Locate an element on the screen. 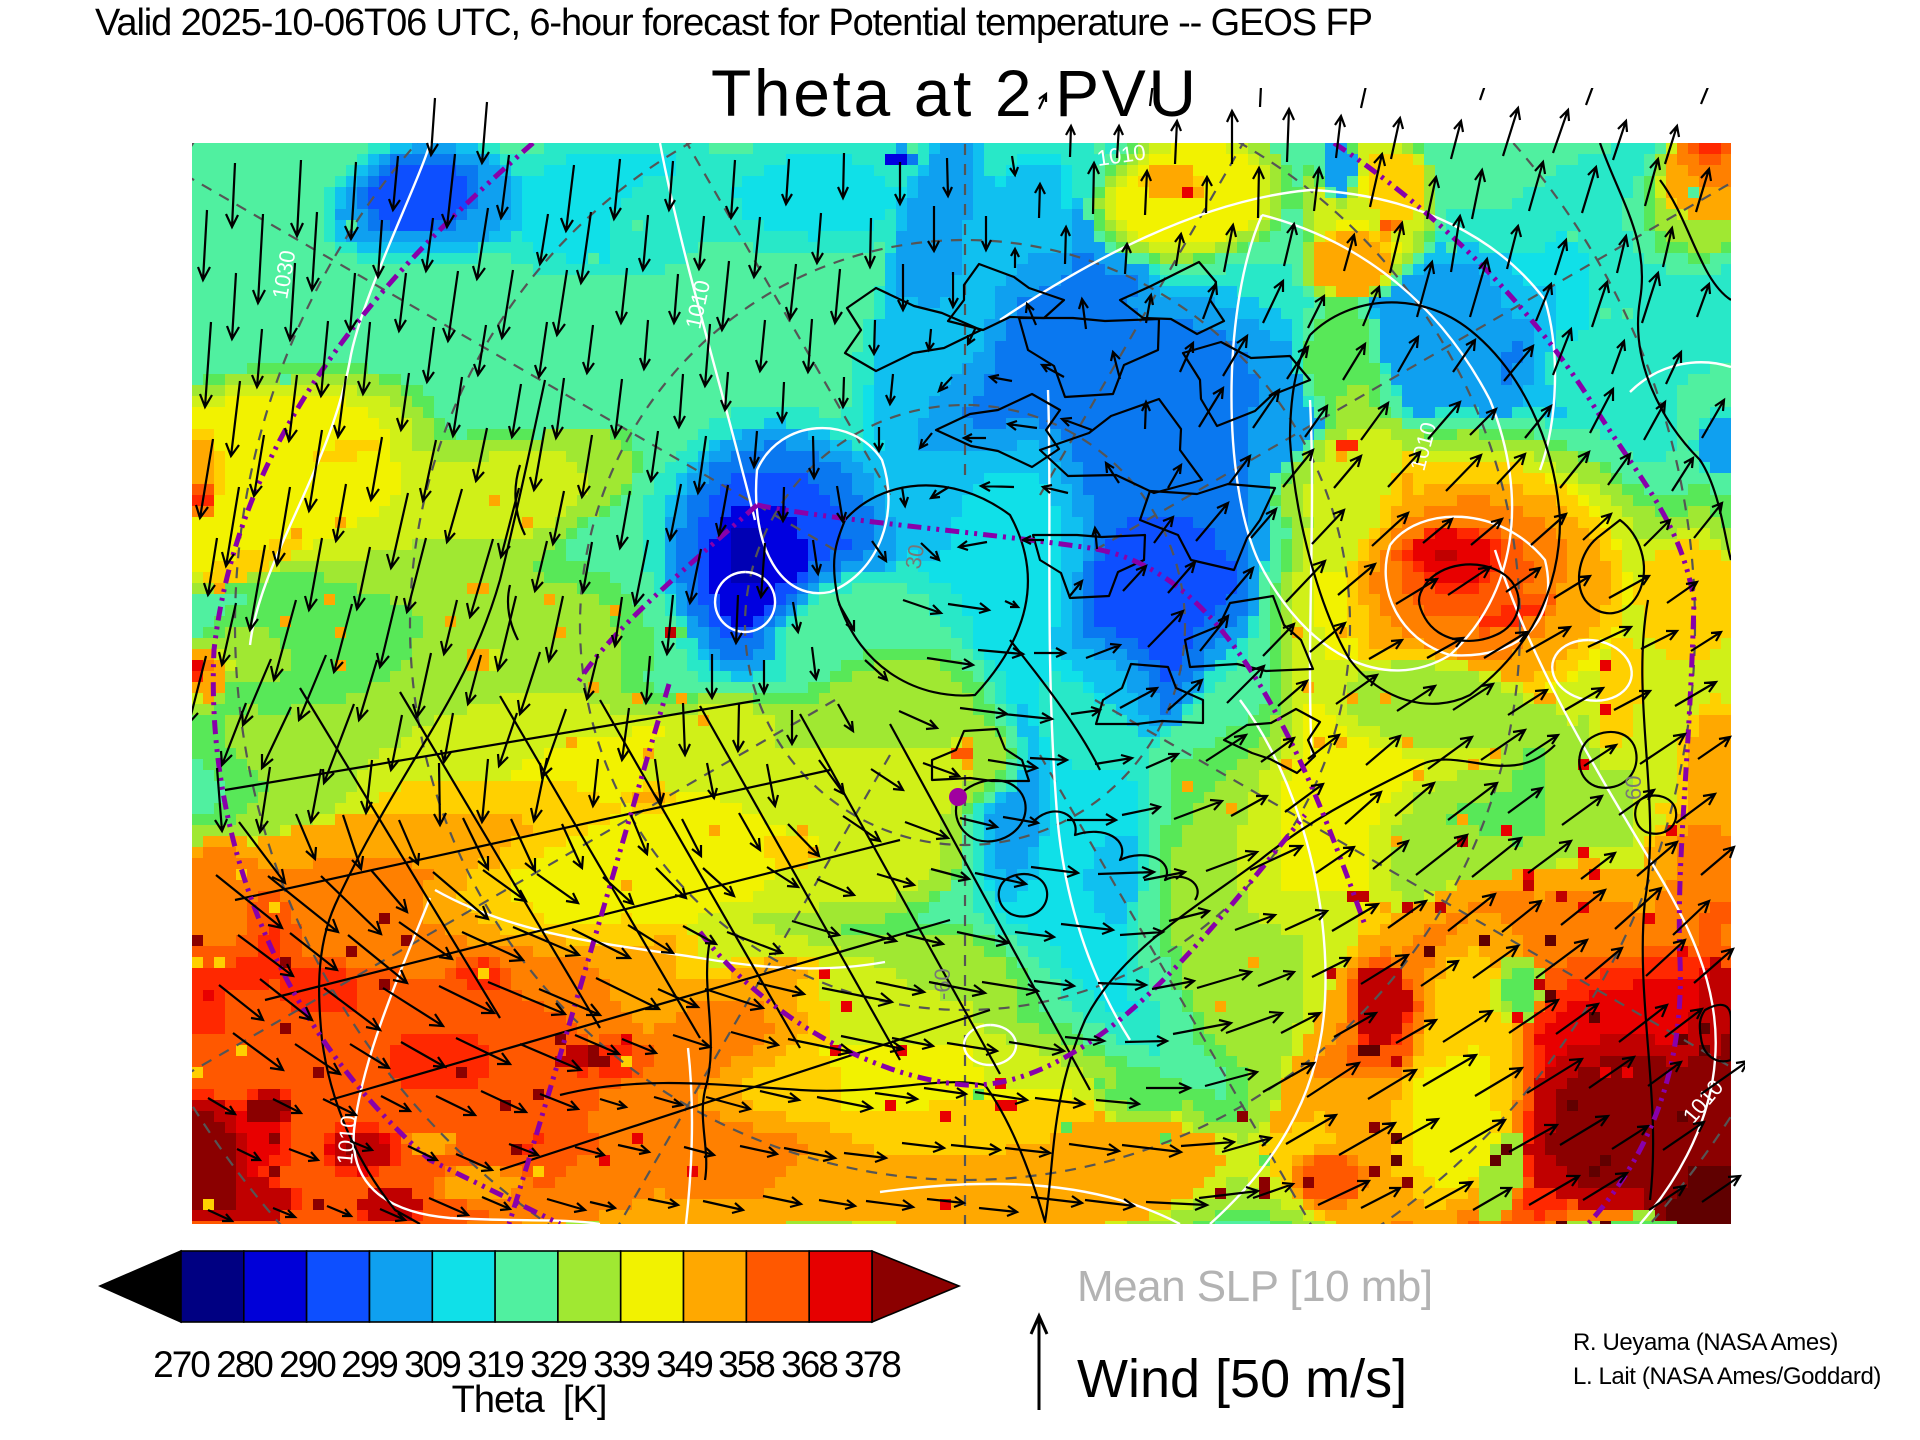  svg-text: 1010 is located at coordinates (346, 1139).